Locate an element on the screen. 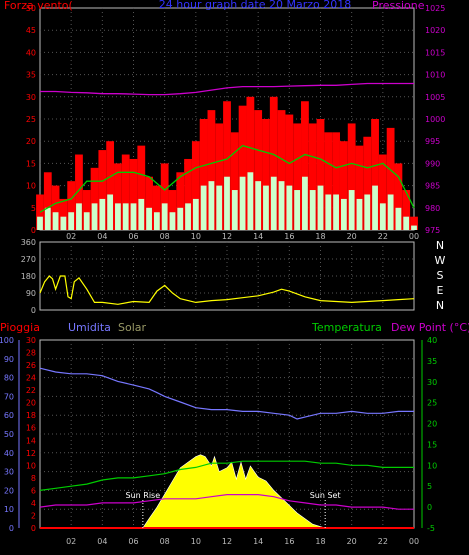  rain-tick-label: 6 is located at coordinates (33, 490).